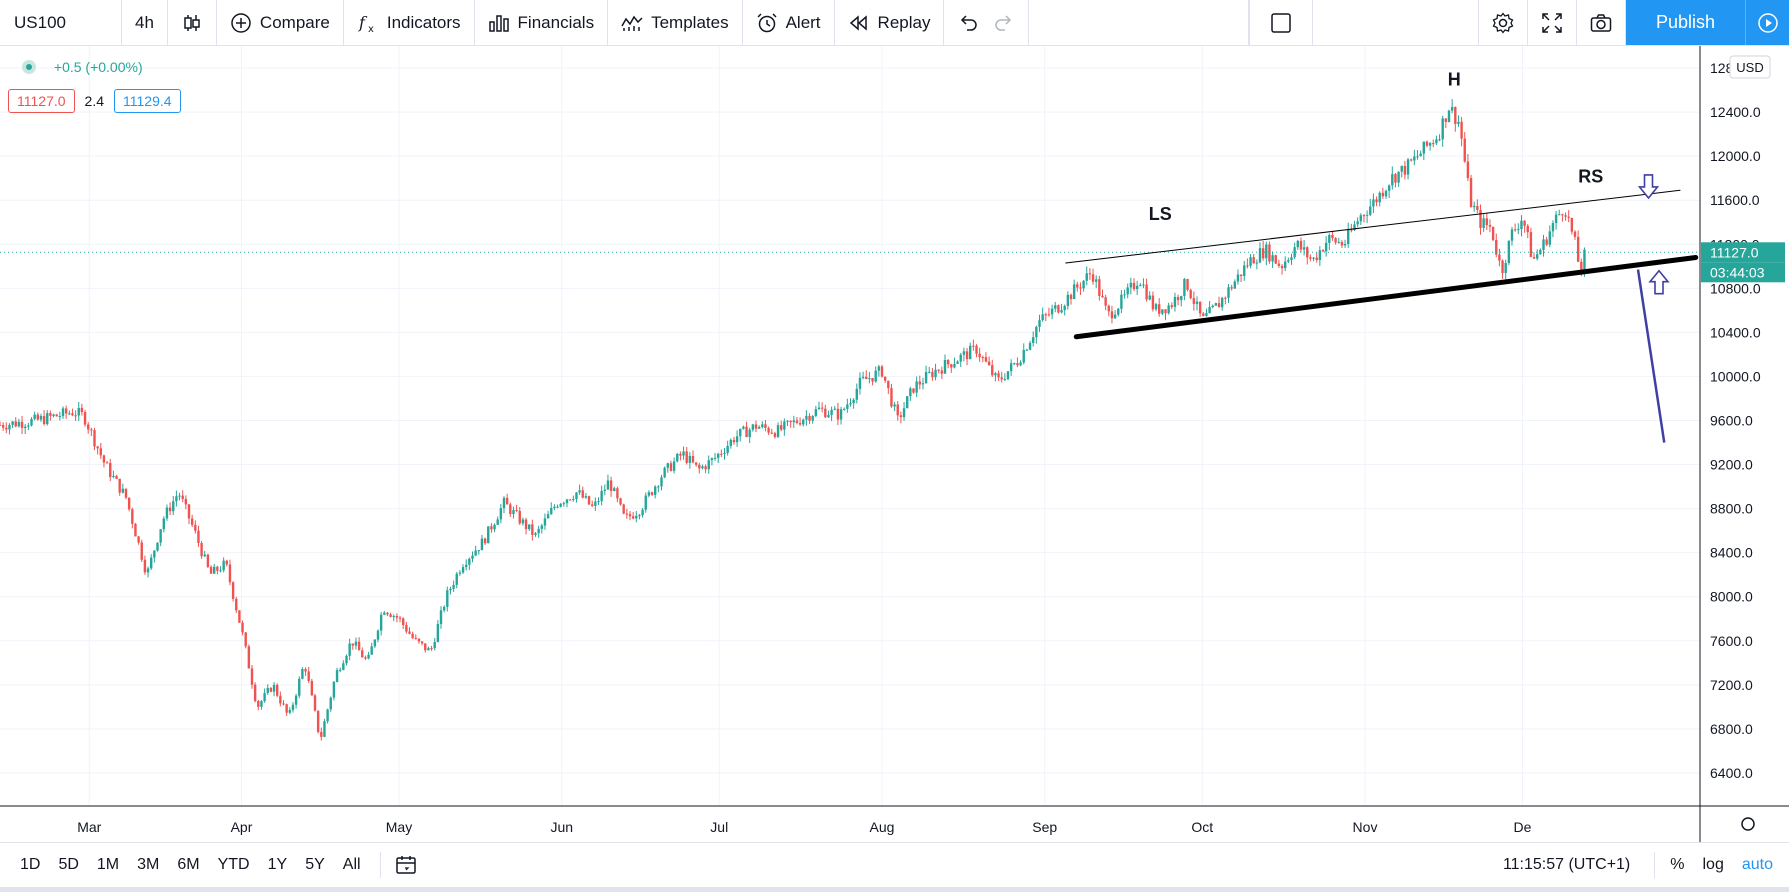  I want to click on currency-badge, so click(1750, 67).